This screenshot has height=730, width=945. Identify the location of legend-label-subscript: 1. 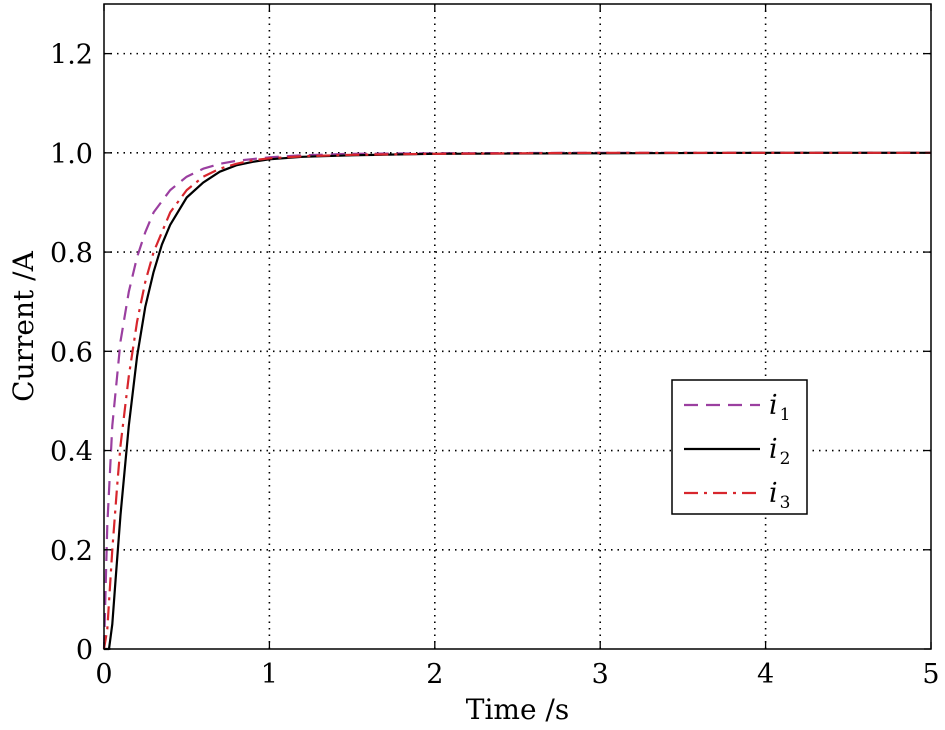
(785, 415).